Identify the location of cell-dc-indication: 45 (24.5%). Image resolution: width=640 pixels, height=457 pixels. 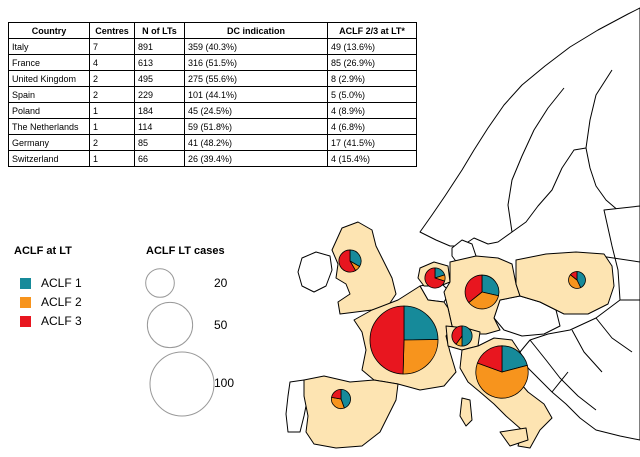
(256, 110).